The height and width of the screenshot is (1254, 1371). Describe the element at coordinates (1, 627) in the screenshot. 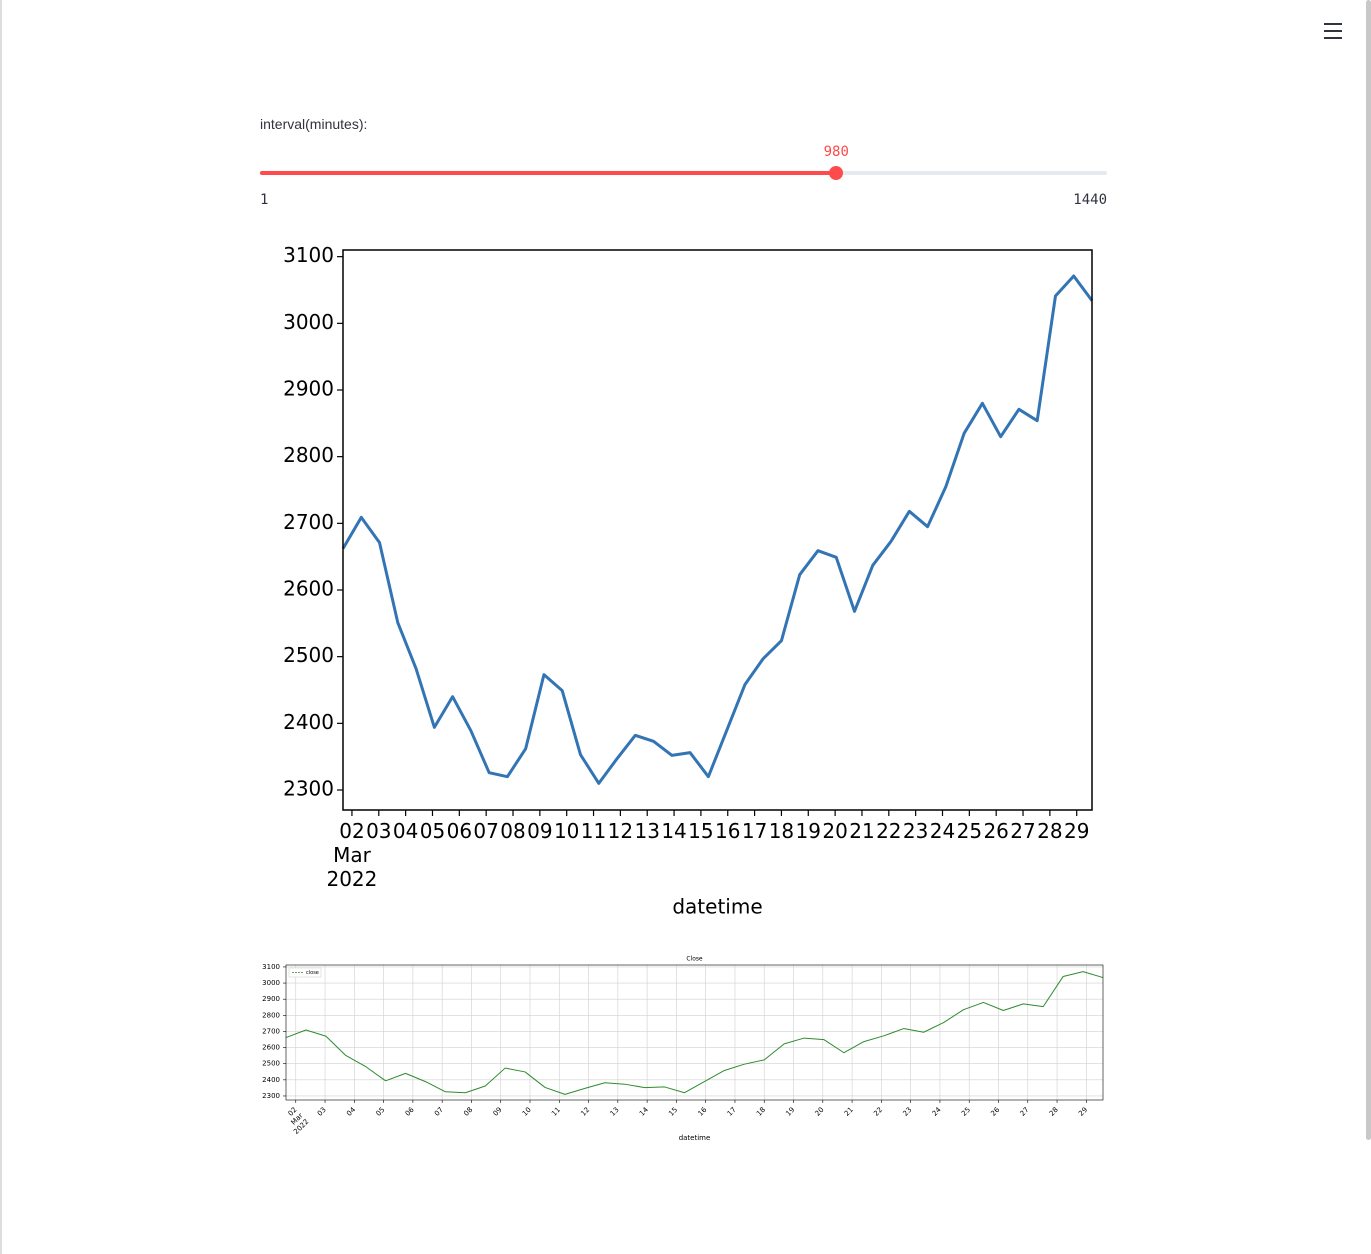

I see `edge` at that location.